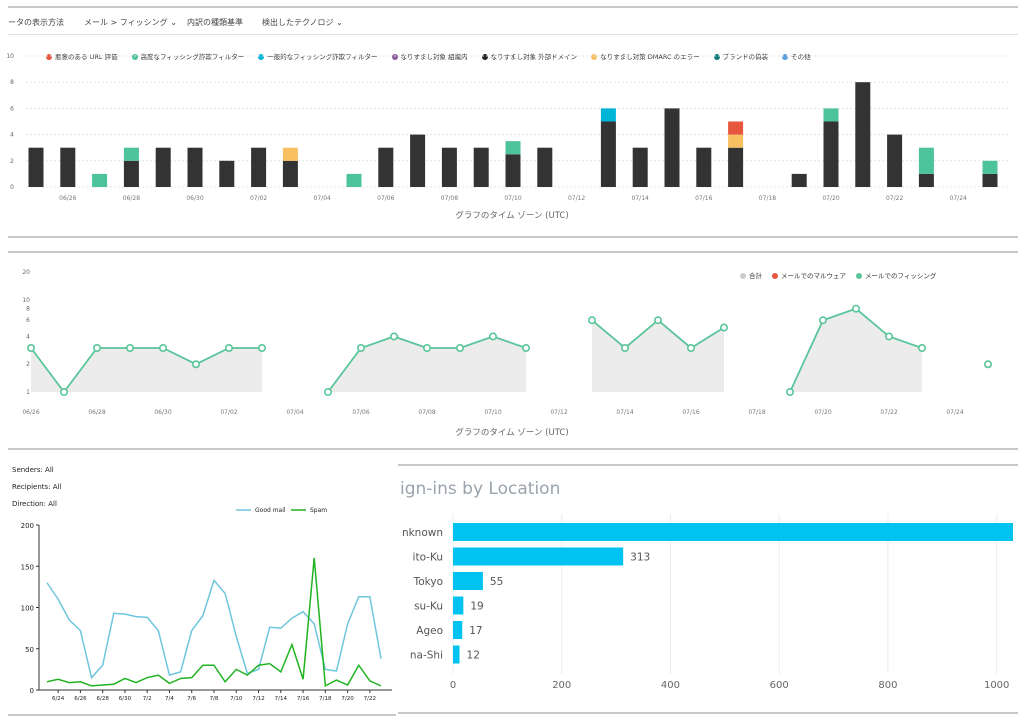  I want to click on x-tick-label: 07/18, so click(767, 198).